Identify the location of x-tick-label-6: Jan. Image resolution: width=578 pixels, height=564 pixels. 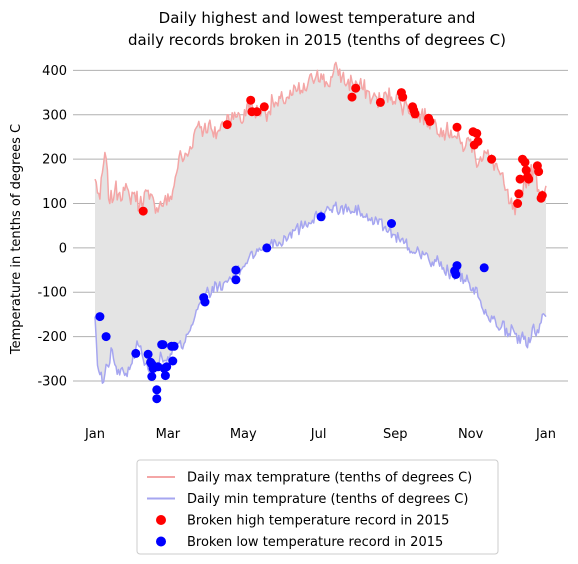
(545, 434).